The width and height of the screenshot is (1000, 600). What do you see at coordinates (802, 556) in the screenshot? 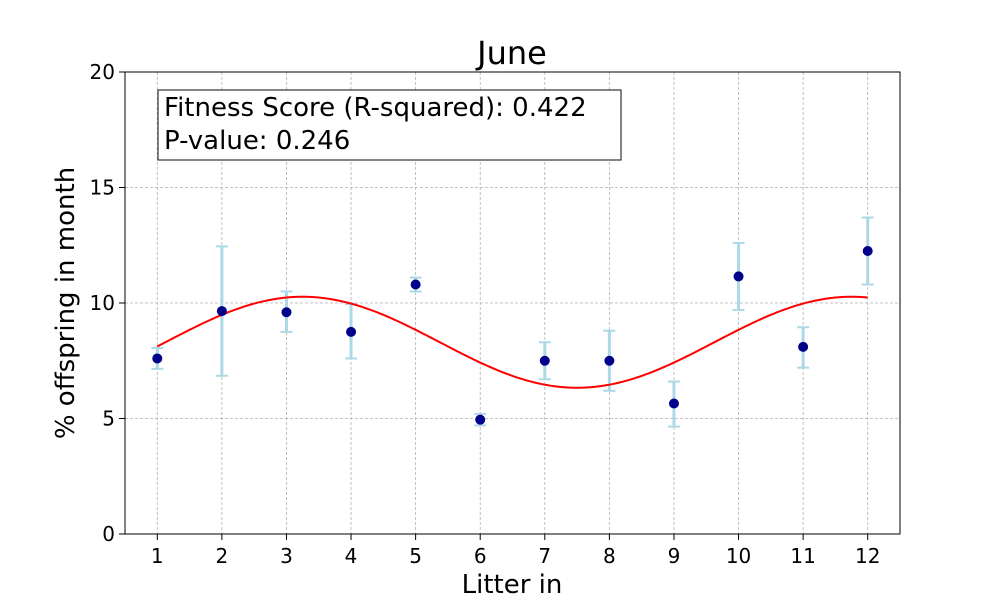
I see `x-tick-label: 11` at bounding box center [802, 556].